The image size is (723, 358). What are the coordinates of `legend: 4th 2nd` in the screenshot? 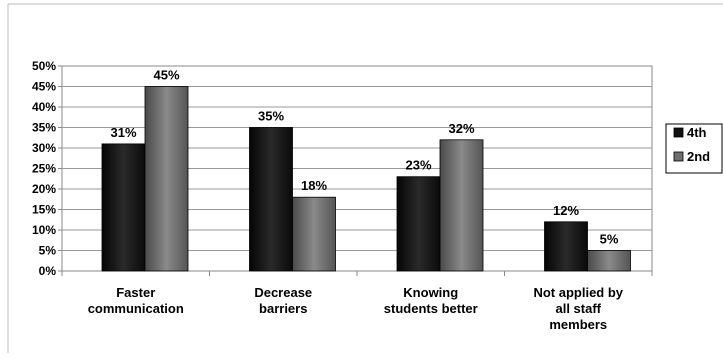 It's located at (694, 148).